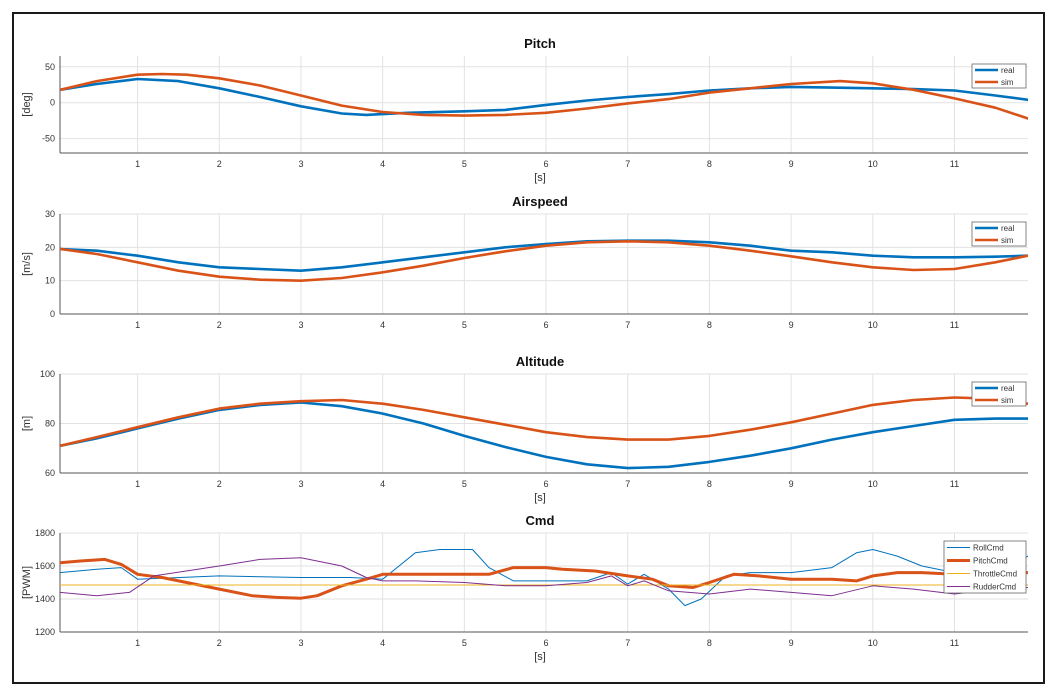  Describe the element at coordinates (27, 582) in the screenshot. I see `y-axis-label: [PWM]` at that location.